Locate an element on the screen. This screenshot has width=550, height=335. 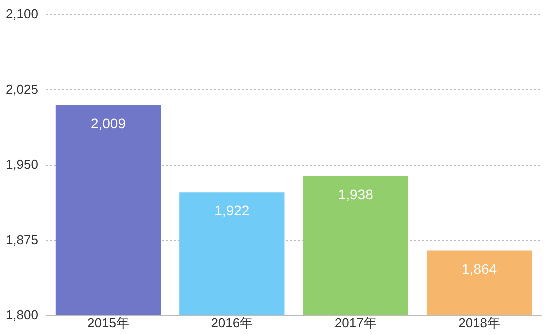
data-label: 1,922 is located at coordinates (232, 210).